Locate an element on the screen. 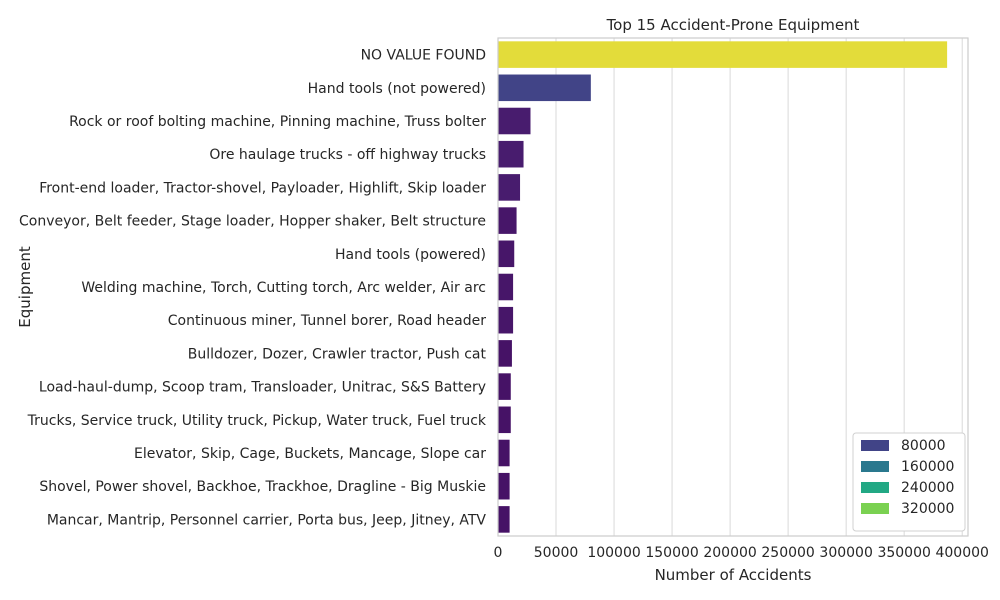 Image resolution: width=1000 pixels, height=600 pixels. chart-title: Top 15 Accident-Prone Equipment is located at coordinates (733, 25).